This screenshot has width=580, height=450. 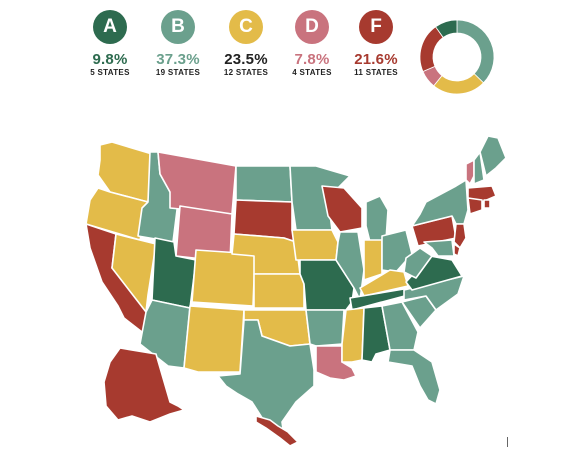 What do you see at coordinates (479, 168) in the screenshot?
I see `state-nh` at bounding box center [479, 168].